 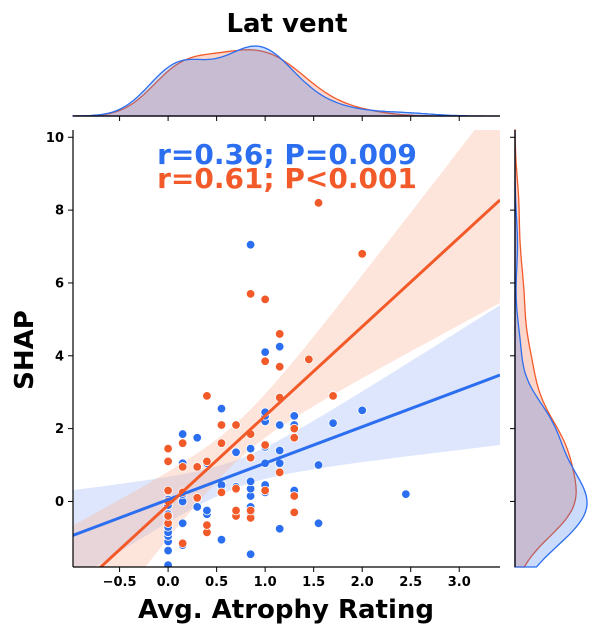 I want to click on x-tick-label: 3.0, so click(x=459, y=582).